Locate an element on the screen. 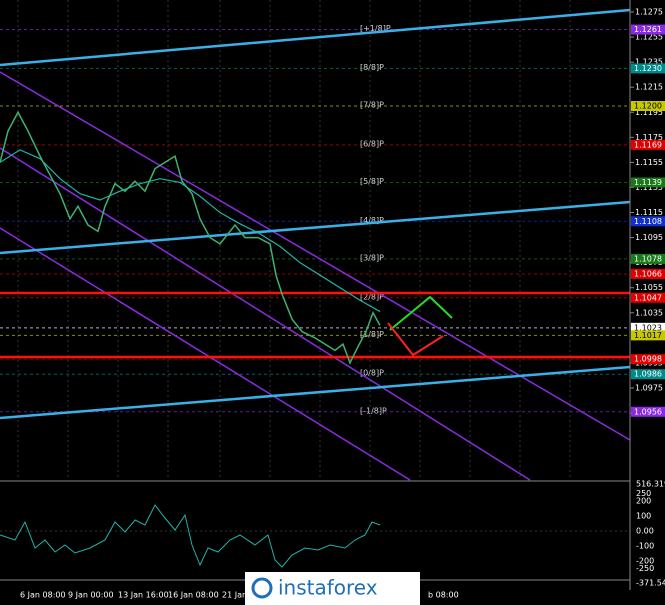 The height and width of the screenshot is (605, 665). level-label: 1.1230 is located at coordinates (648, 68).